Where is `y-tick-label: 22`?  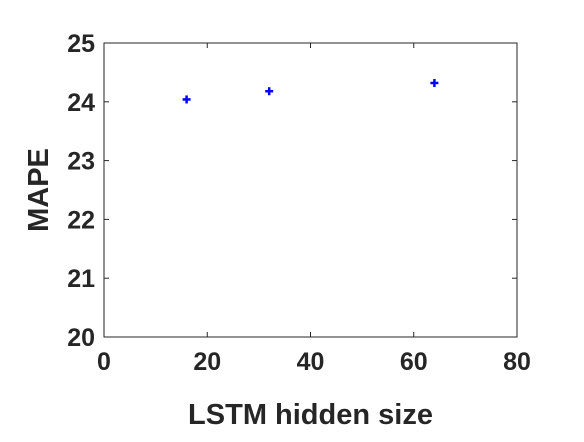 y-tick-label: 22 is located at coordinates (81, 220).